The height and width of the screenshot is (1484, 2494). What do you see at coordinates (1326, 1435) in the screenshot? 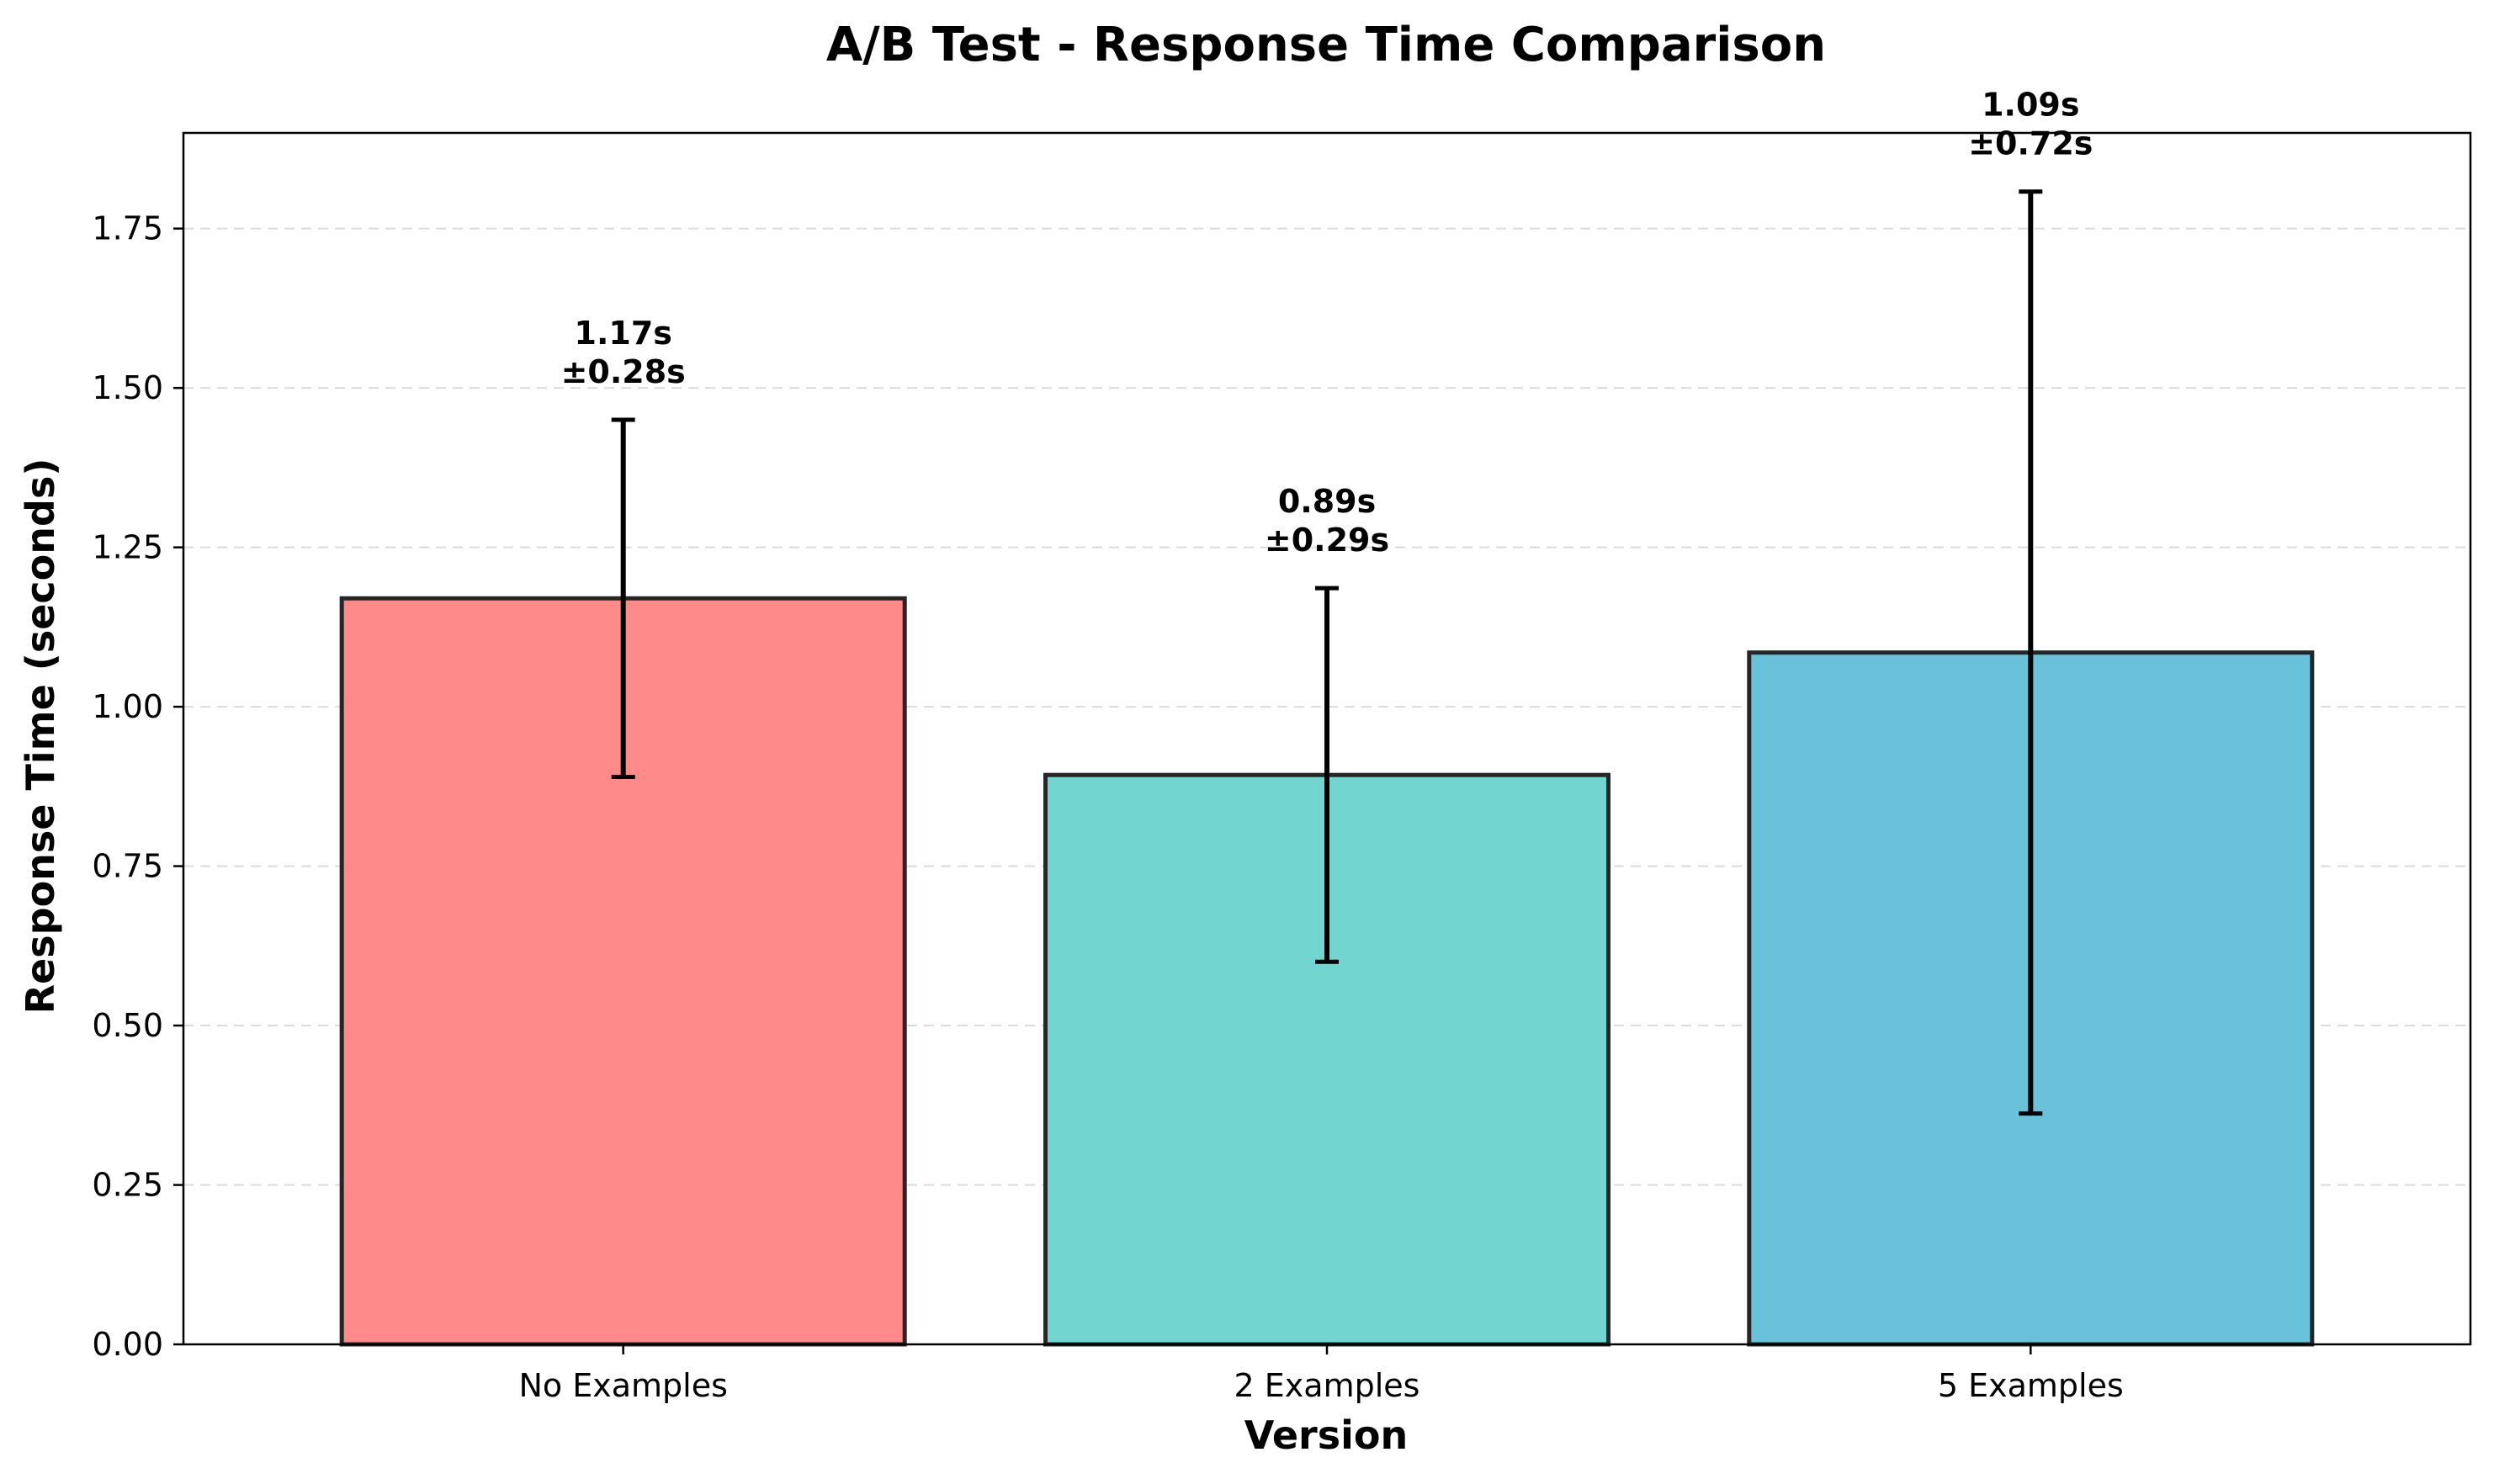
I see `x-axis-label: Version` at bounding box center [1326, 1435].